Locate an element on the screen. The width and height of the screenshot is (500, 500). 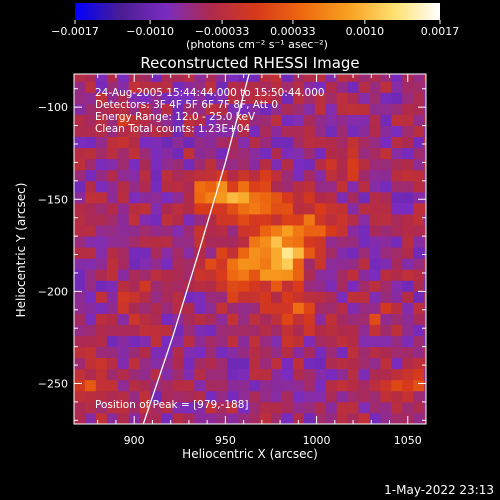
x-tick-label: 1050 is located at coordinates (408, 440).